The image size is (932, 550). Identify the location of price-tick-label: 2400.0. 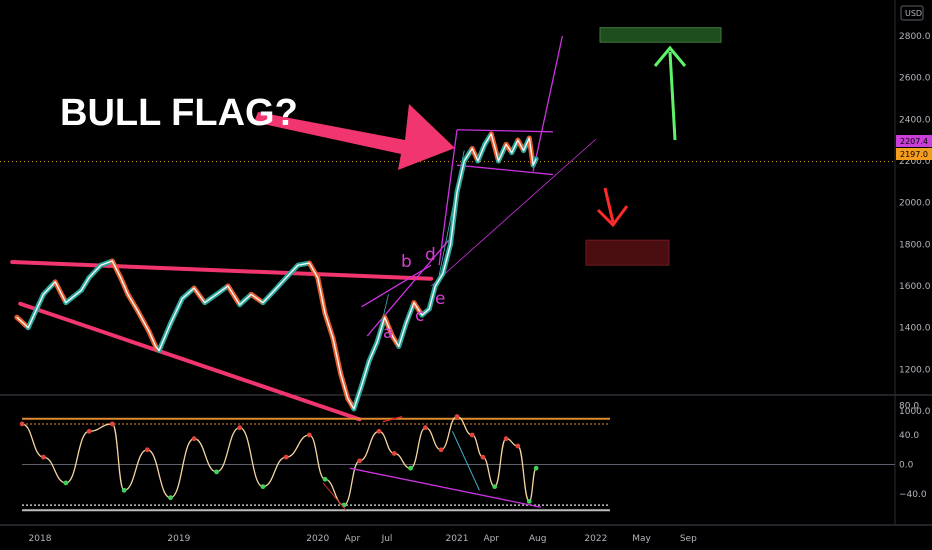
(915, 120).